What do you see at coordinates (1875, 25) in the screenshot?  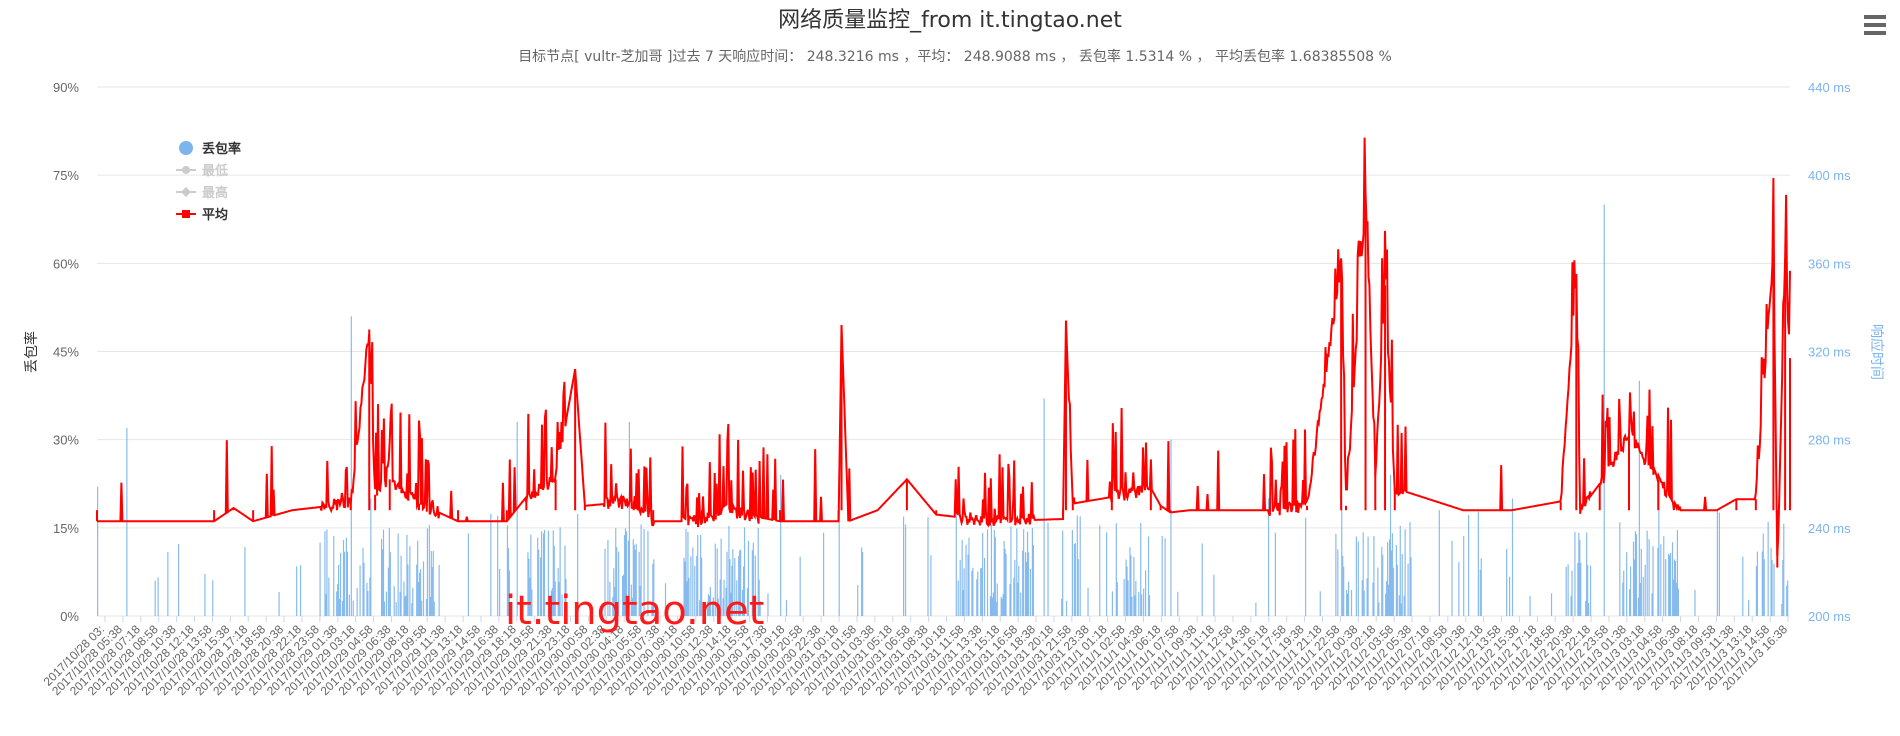 I see `hamburger-menu-icon` at bounding box center [1875, 25].